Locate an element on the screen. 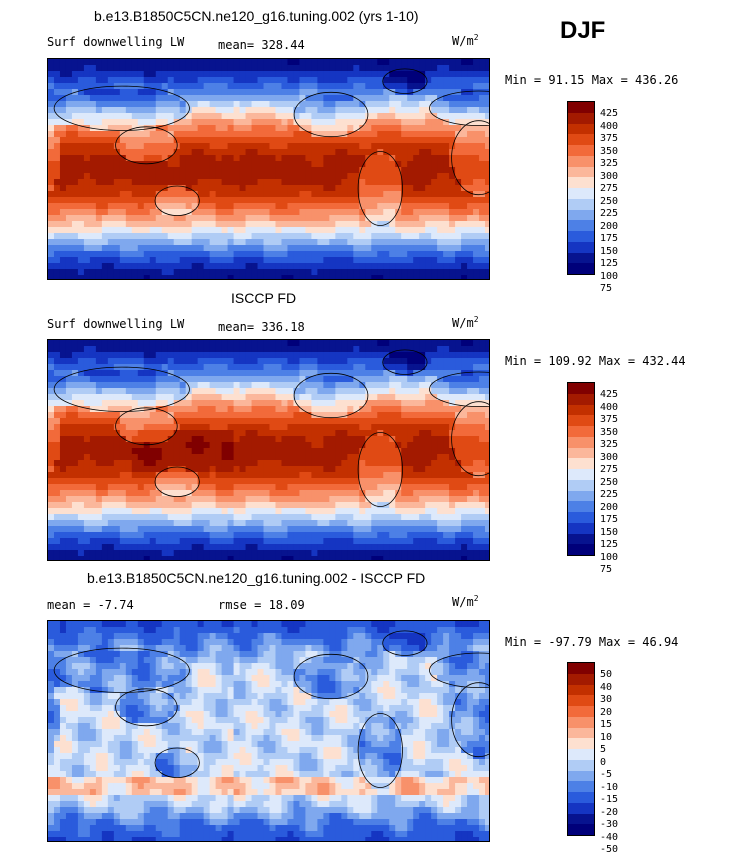 Image resolution: width=733 pixels, height=857 pixels. panel-1-minmax: Min = 91.15 Max = 436.26 is located at coordinates (592, 80).